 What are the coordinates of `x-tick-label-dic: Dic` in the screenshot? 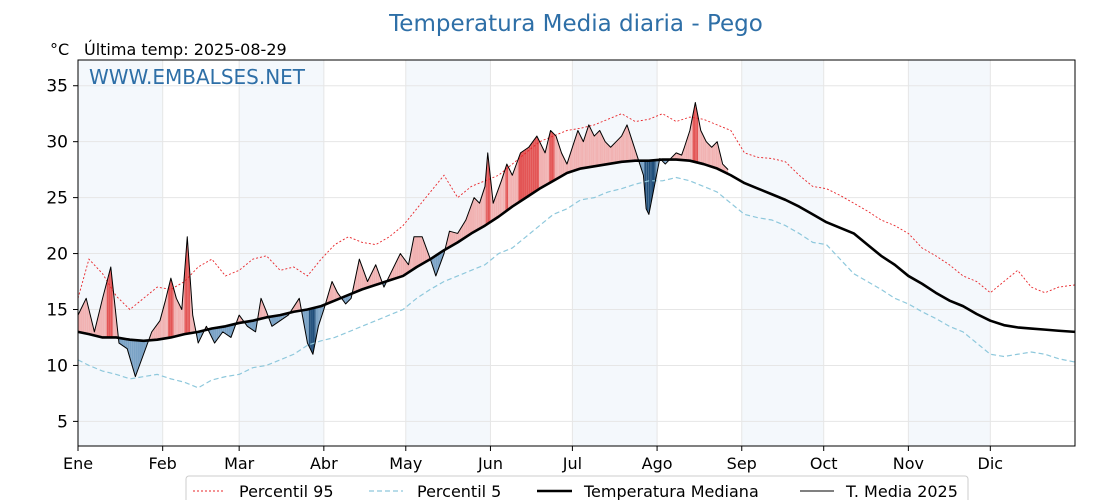 It's located at (991, 463).